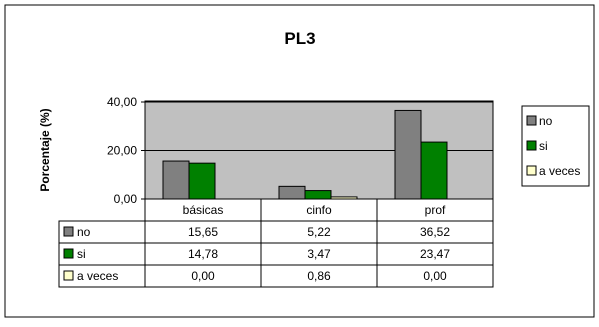 This screenshot has height=327, width=599. I want to click on data-label: 14,78, so click(203, 254).